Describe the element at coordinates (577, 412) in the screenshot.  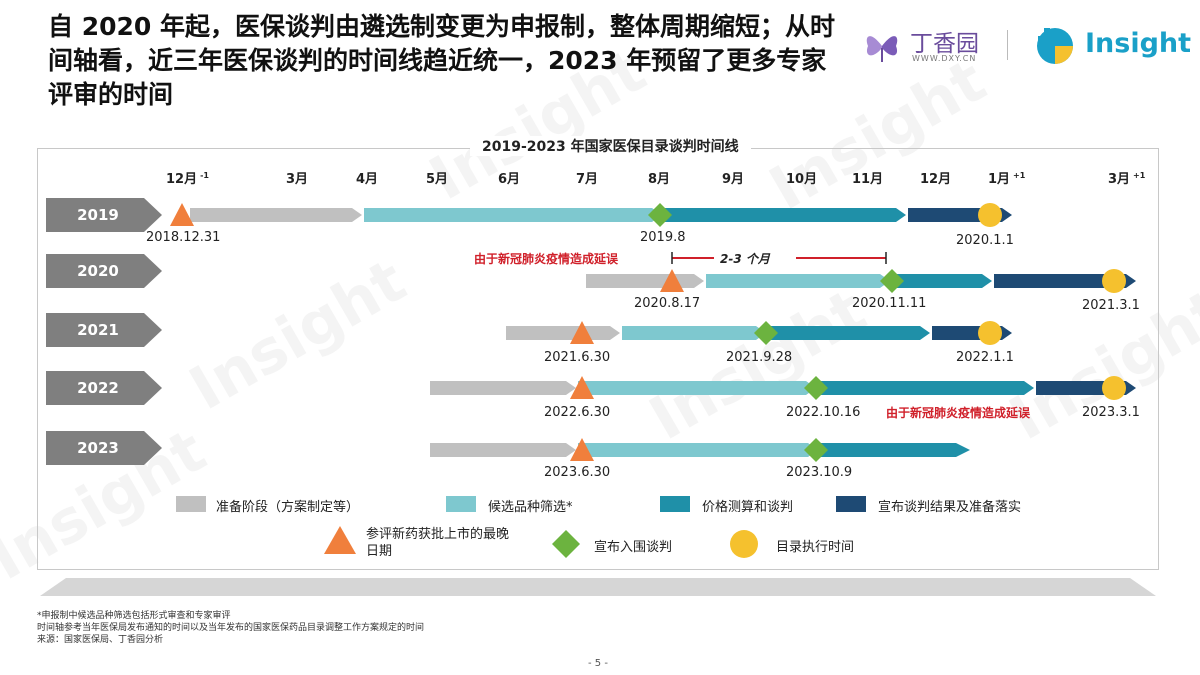
I see `approval-date-2022: 2022.6.30` at that location.